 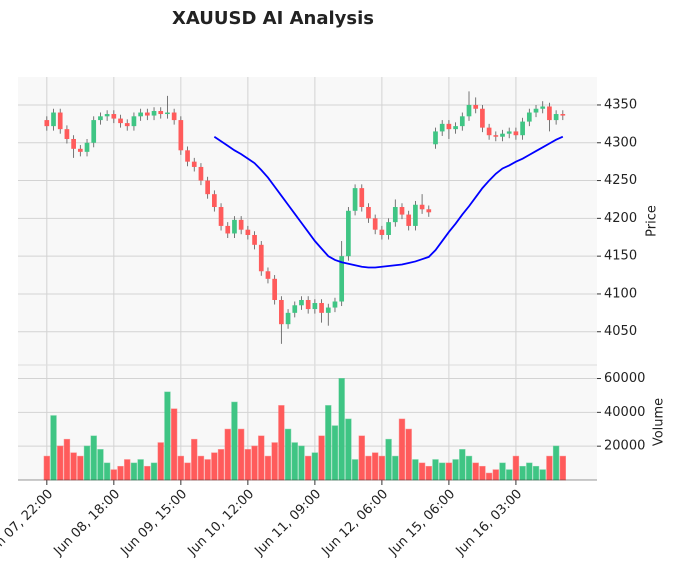 I want to click on y-tick-label: 4150, so click(x=620, y=256).